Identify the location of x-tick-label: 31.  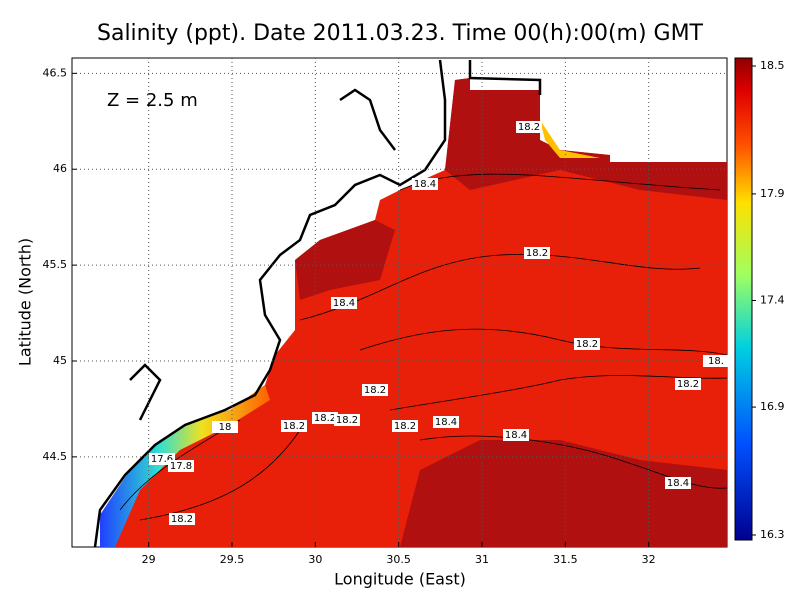
(482, 559).